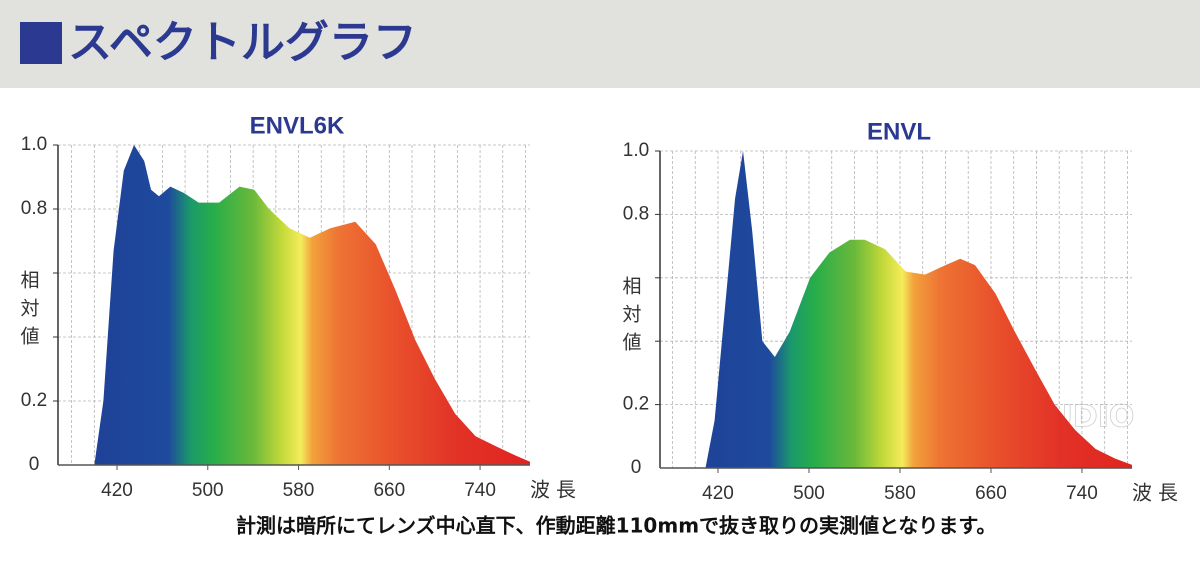  Describe the element at coordinates (41, 43) in the screenshot. I see `header-icon` at that location.